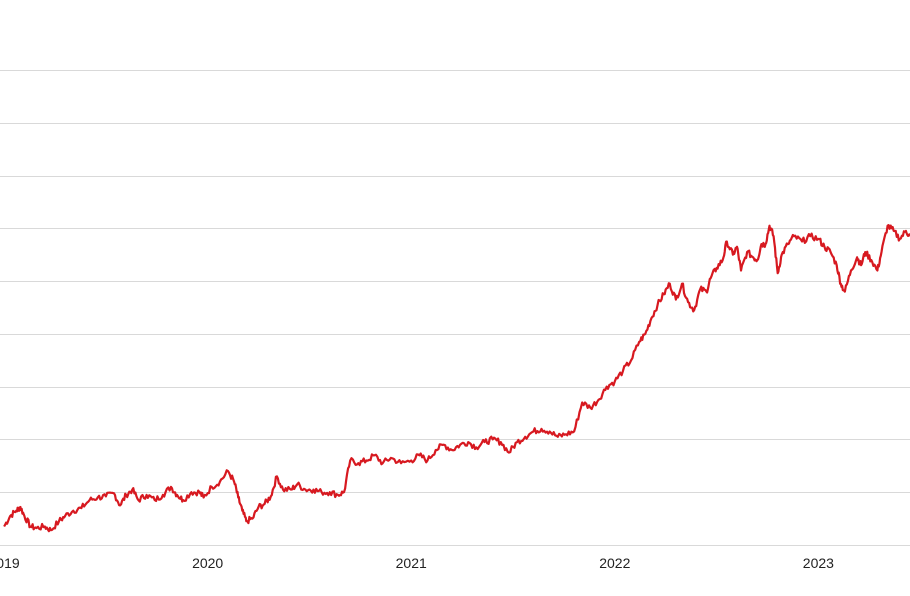  I want to click on x-tick-label: 2020, so click(207, 563).